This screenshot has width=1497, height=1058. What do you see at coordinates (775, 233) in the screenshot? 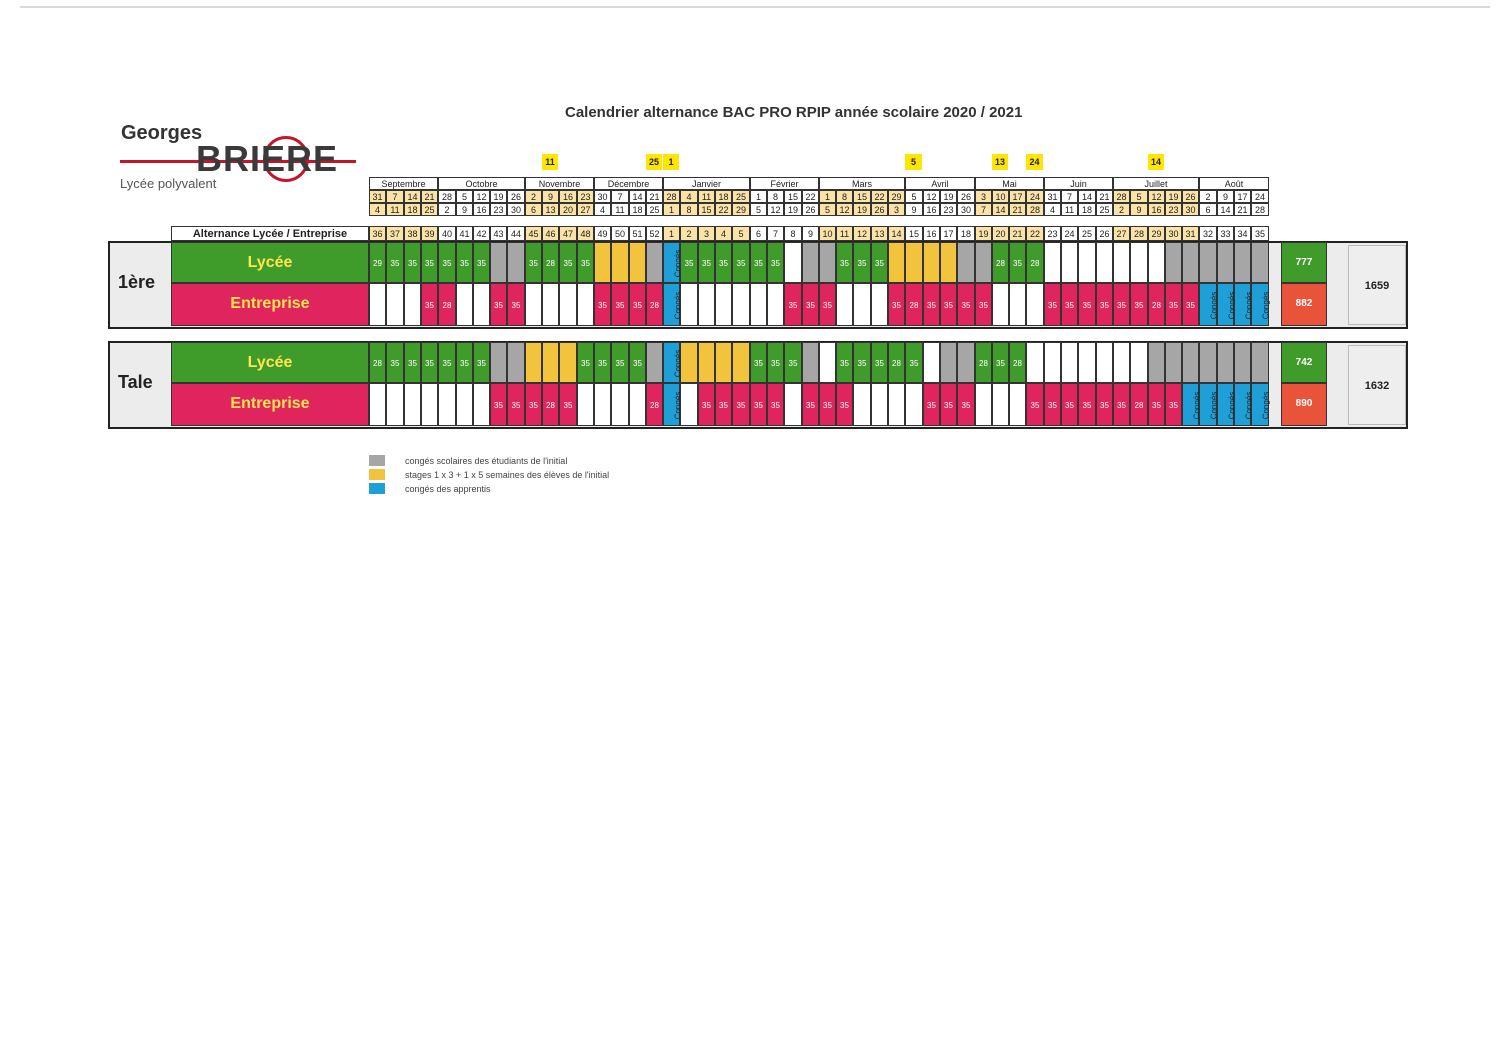
I see `week-number: 7` at bounding box center [775, 233].